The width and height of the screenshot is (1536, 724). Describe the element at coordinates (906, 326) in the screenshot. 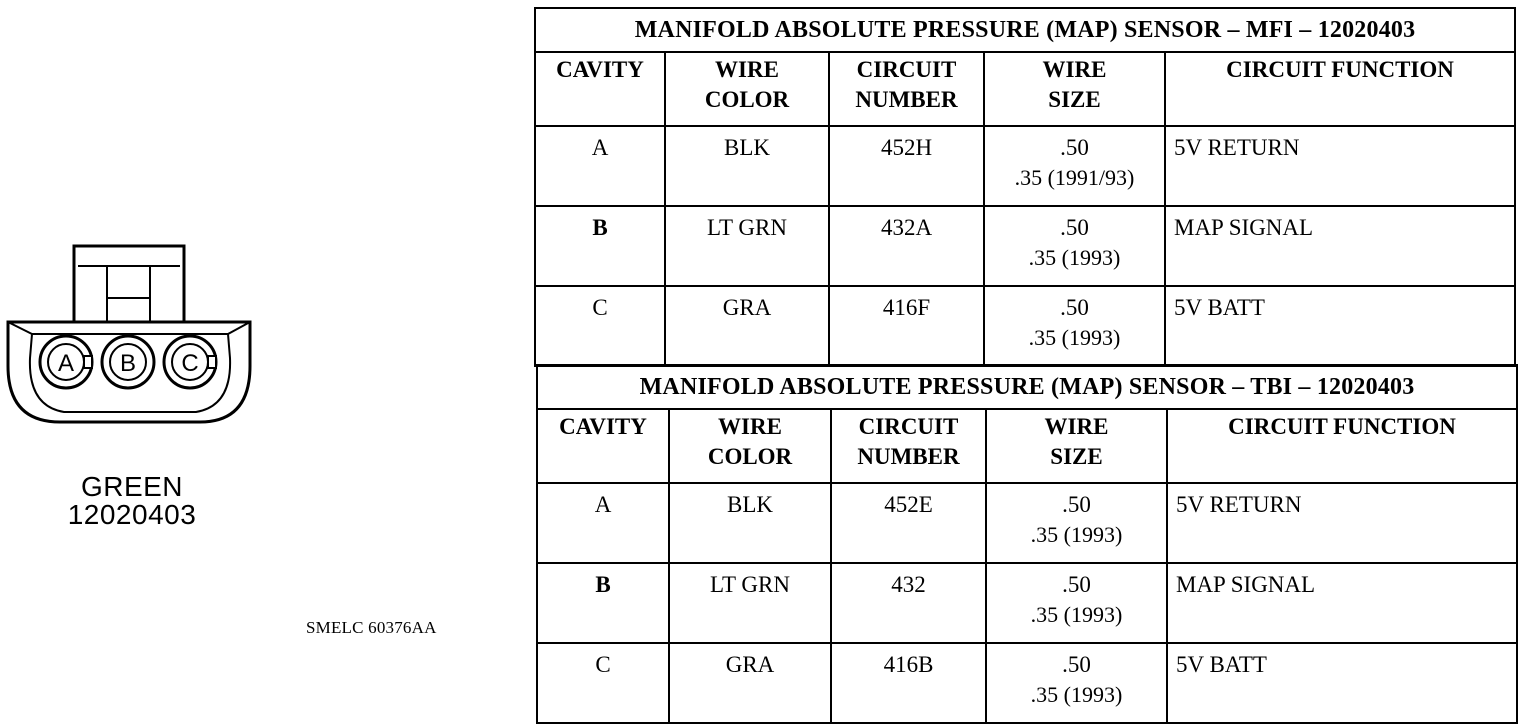

I see `circuit-number-cell: 416F` at that location.